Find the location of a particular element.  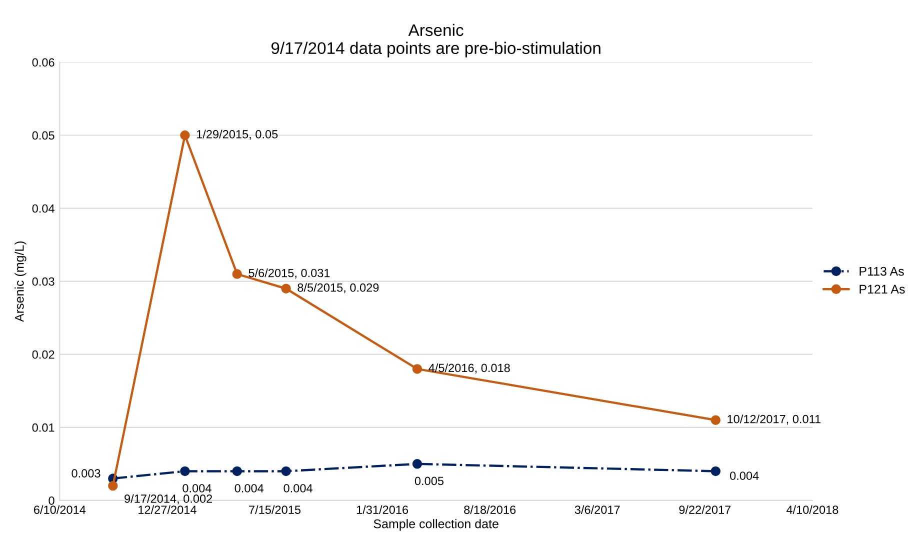

y-tick-label: 0.04 is located at coordinates (43, 208).